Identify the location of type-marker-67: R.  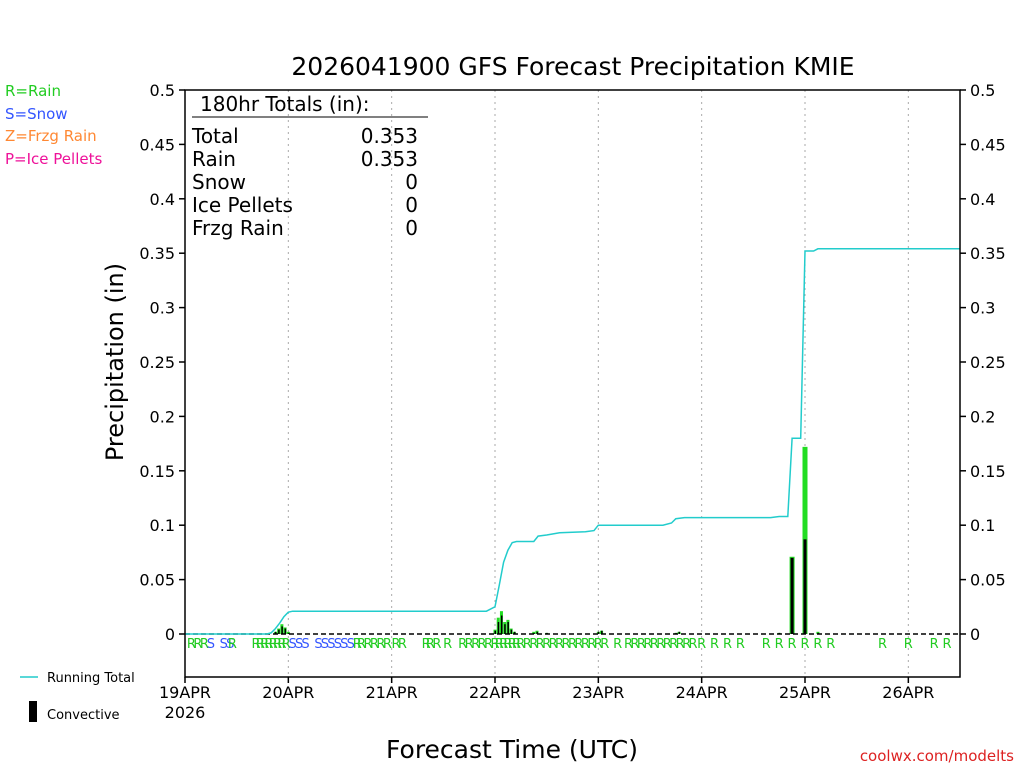
(660, 644).